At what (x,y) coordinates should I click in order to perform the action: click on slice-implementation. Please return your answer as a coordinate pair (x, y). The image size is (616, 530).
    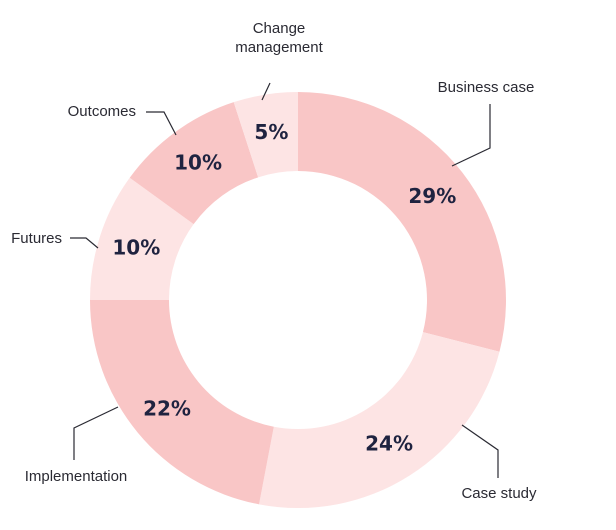
    Looking at the image, I should click on (182, 402).